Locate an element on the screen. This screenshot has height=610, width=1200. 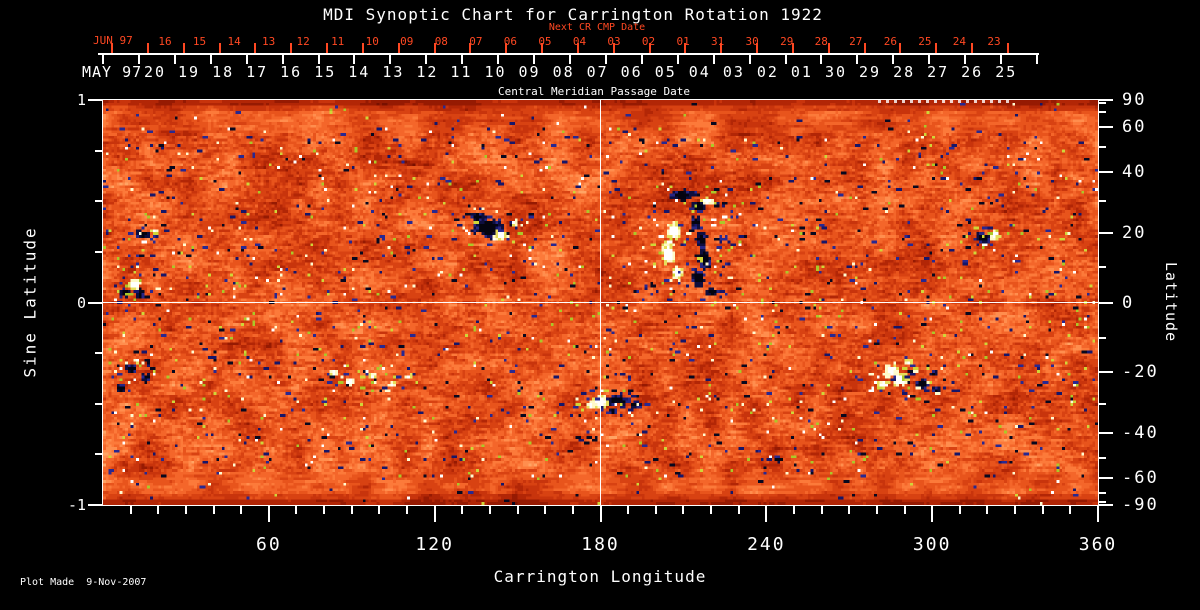
cmp-day-label: 16 is located at coordinates (291, 72).